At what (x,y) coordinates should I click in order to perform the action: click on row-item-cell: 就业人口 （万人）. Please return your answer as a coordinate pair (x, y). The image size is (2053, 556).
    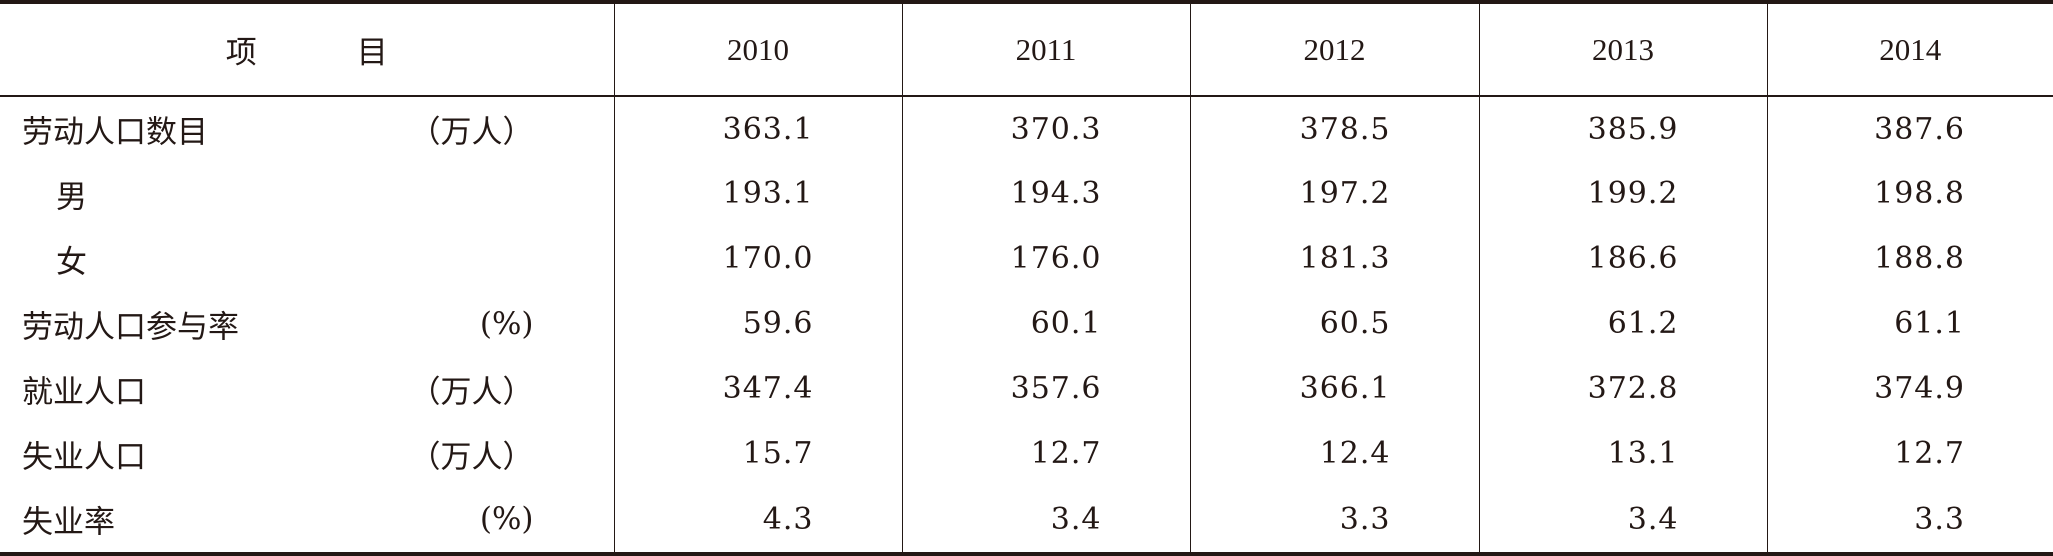
    Looking at the image, I should click on (307, 388).